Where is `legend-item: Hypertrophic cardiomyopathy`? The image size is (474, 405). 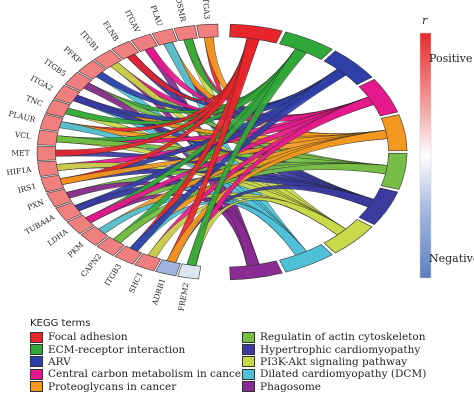
legend-item: Hypertrophic cardiomyopathy is located at coordinates (334, 349).